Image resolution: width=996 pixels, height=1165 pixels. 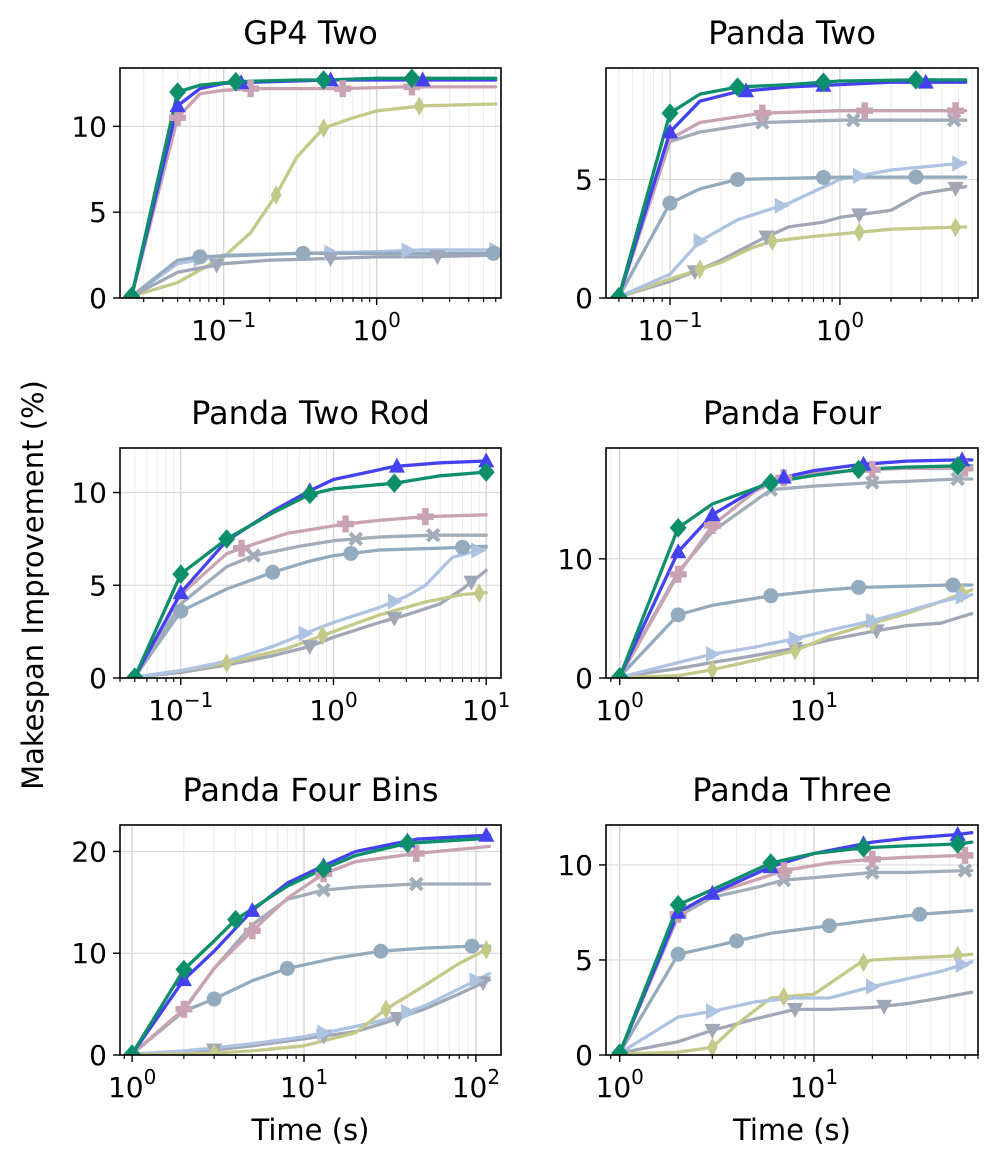 I want to click on subplot-2: Panda Two 0 5 10−1 100, so click(x=777, y=180).